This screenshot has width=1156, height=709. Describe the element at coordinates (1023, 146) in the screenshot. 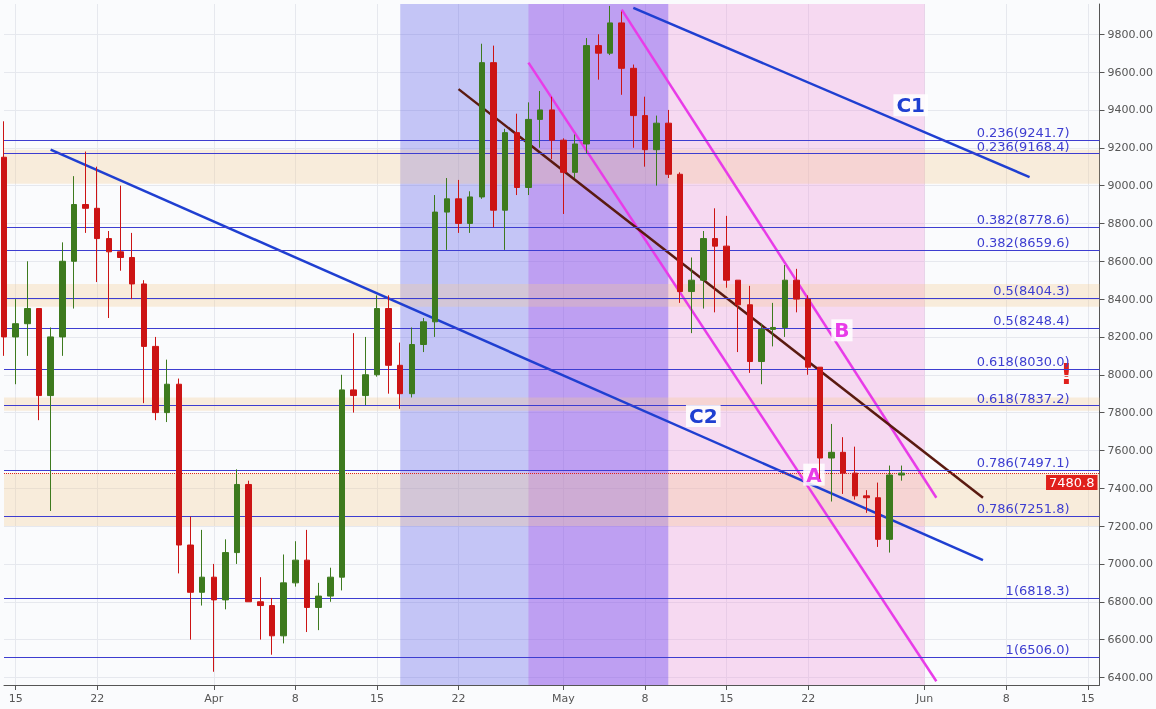

I see `ref-line-label: 0.236(9168.4)` at that location.